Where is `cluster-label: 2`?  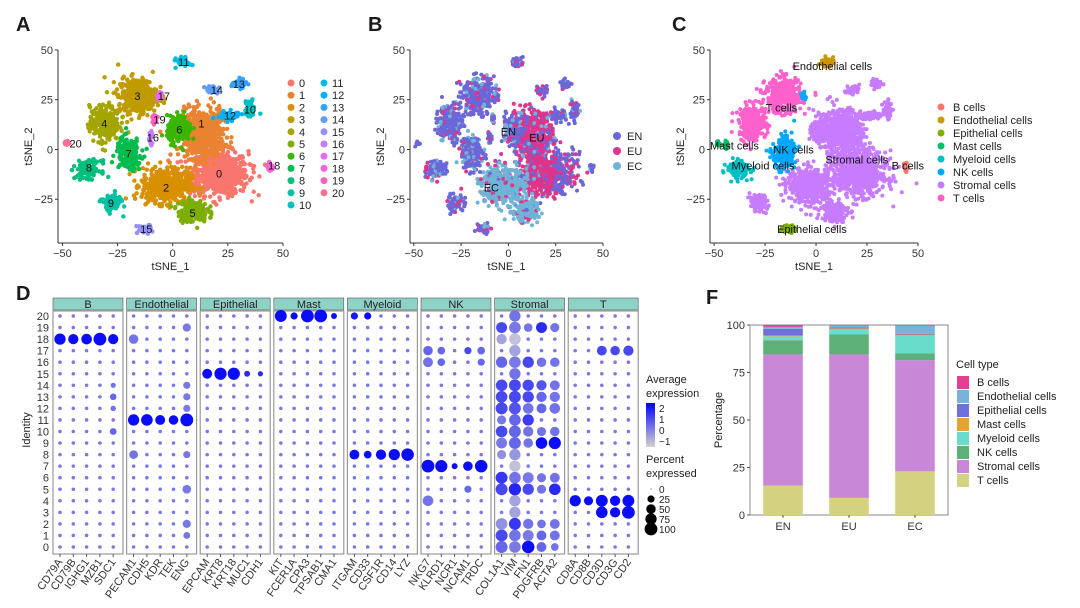
cluster-label: 2 is located at coordinates (166, 188).